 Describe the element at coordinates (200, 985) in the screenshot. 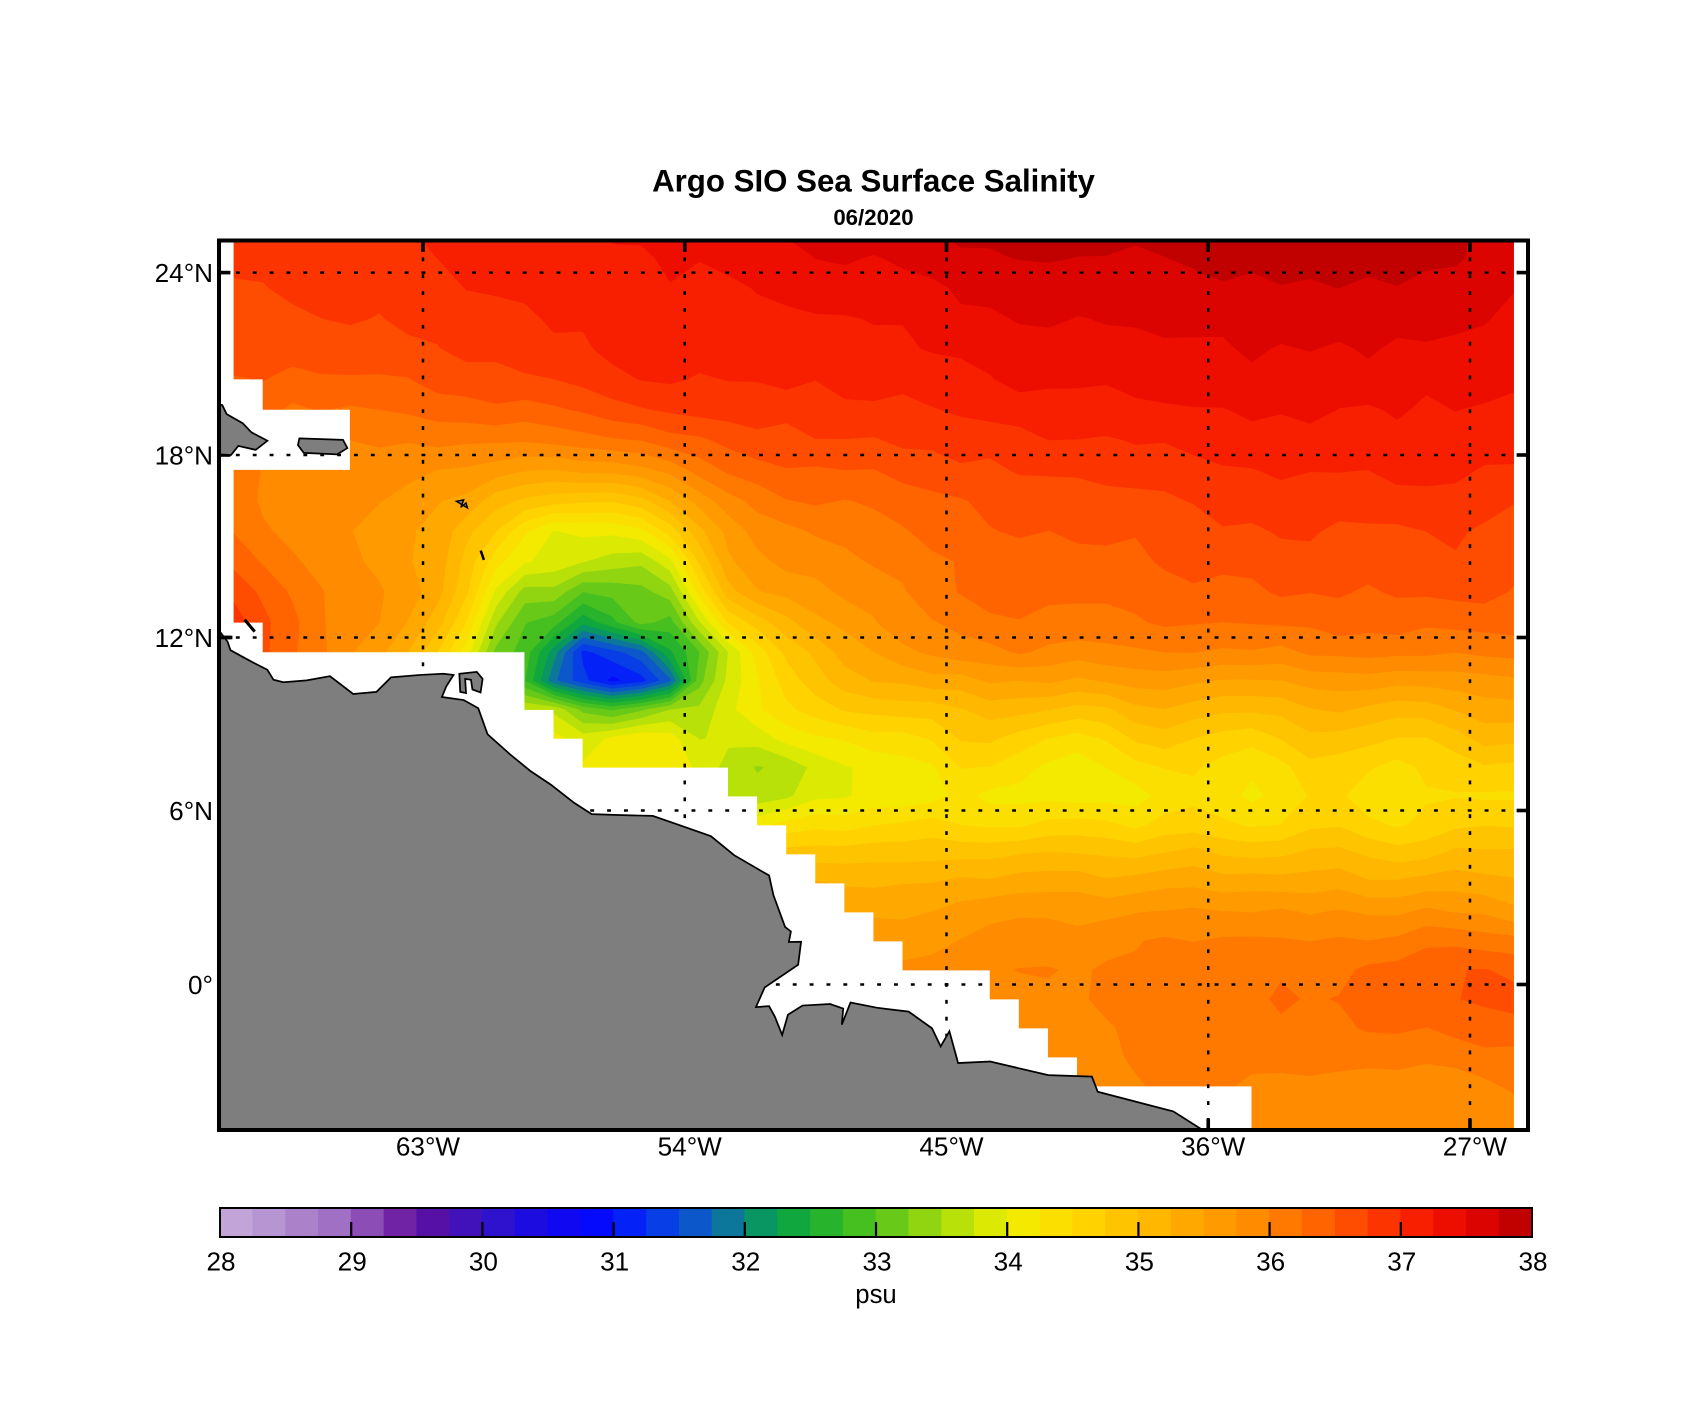

I see `svg-text: 0°` at that location.